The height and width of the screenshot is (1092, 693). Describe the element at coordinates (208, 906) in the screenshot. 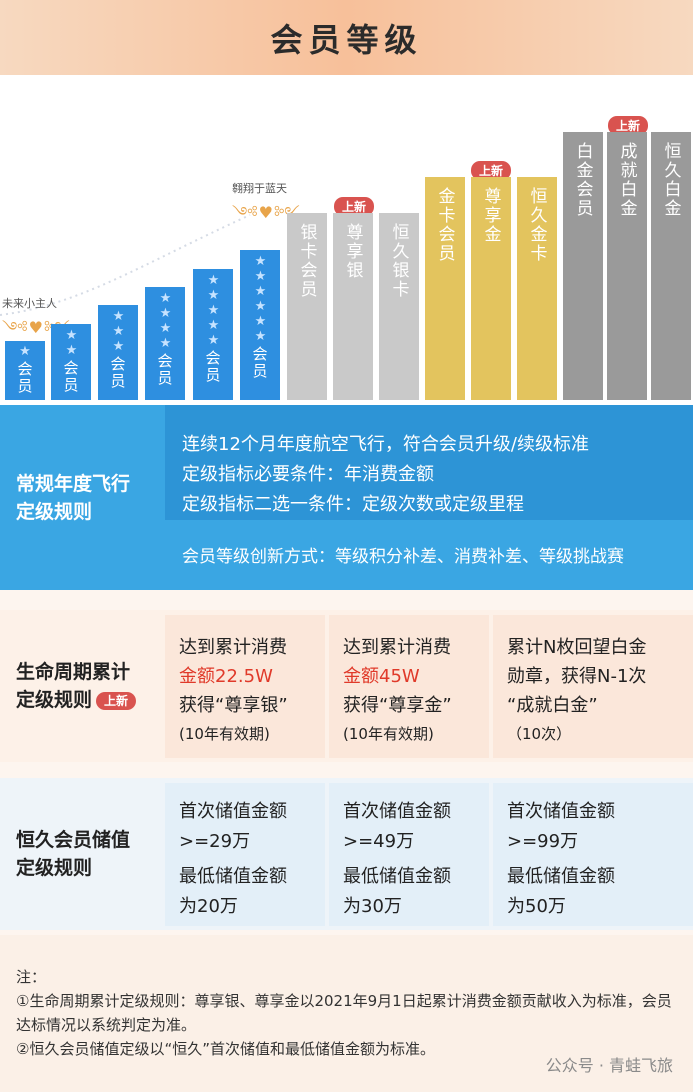

I see `card-line: 为20万` at that location.